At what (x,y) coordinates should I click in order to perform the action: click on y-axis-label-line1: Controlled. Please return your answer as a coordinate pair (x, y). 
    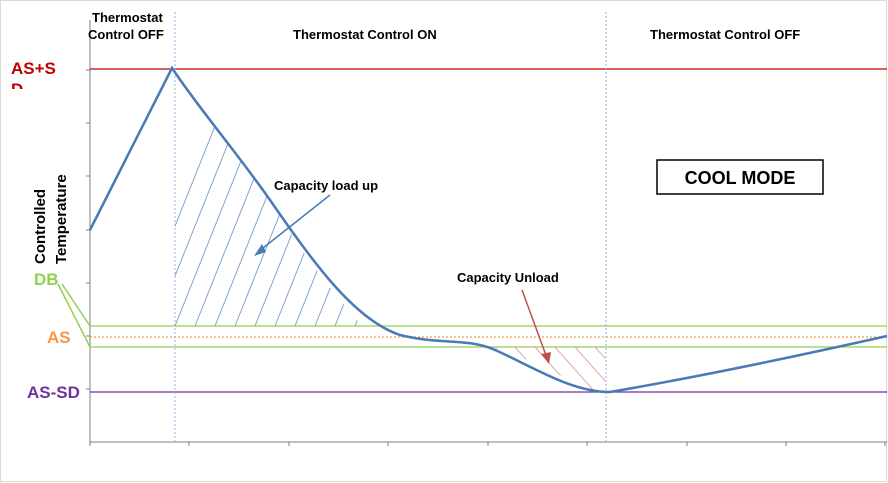
    Looking at the image, I should click on (40, 226).